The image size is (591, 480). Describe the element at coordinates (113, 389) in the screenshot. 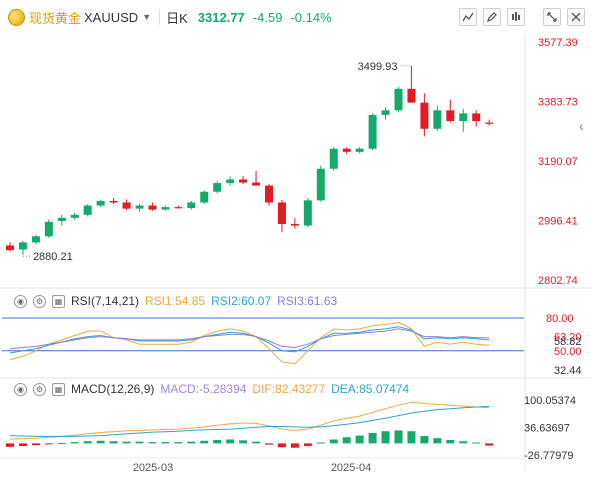

I see `macd-title: MACD(12,26,9)` at that location.